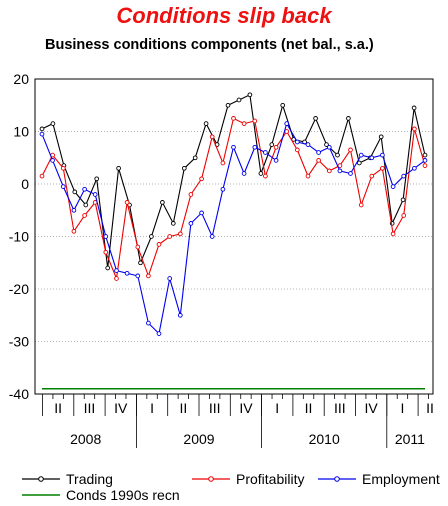  I want to click on y-tick-label: 0, so click(25, 184).